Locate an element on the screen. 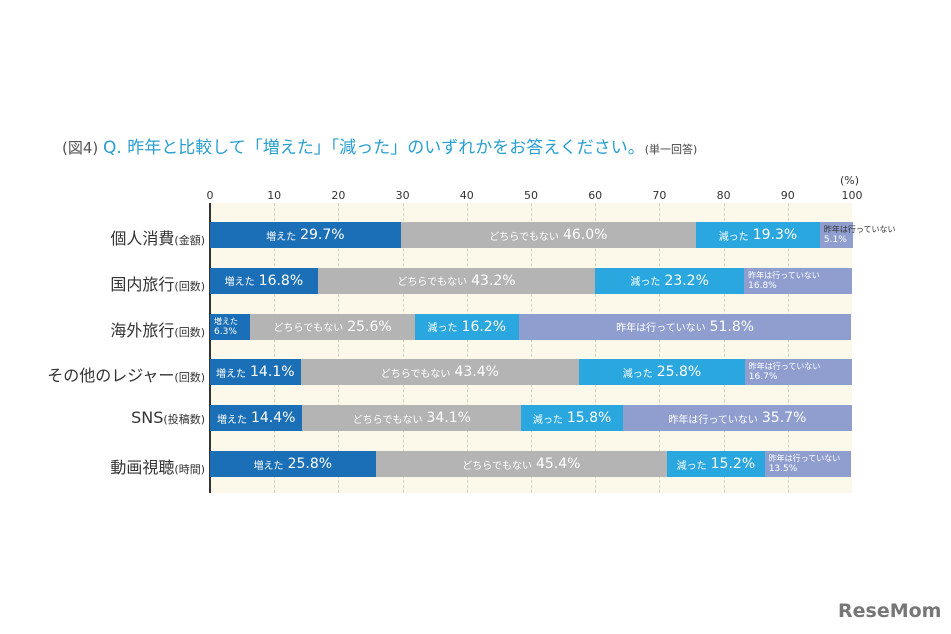 The width and height of the screenshot is (951, 634). category-name: 国内旅行 is located at coordinates (142, 284).